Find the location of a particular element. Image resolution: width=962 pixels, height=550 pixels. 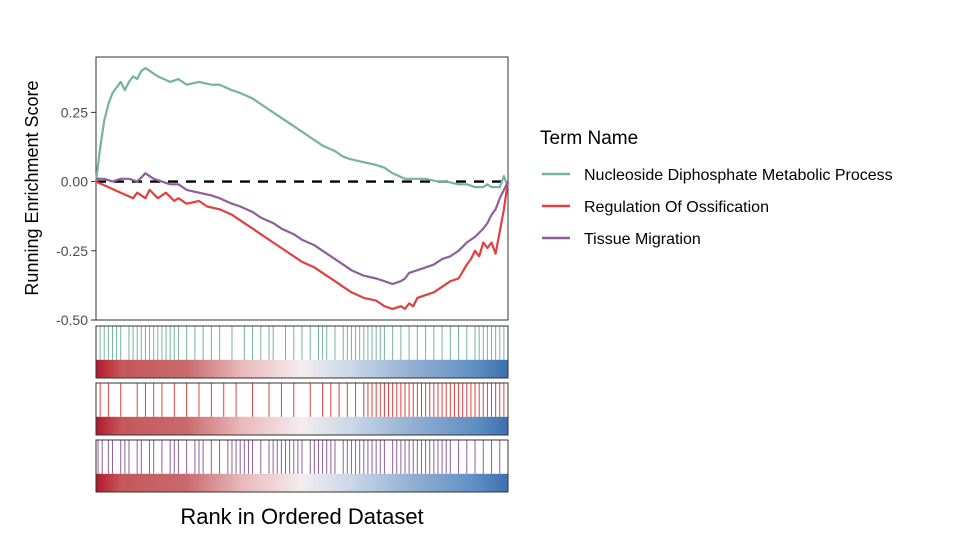

x-axis-label: Rank in Ordered Dataset is located at coordinates (301, 516).